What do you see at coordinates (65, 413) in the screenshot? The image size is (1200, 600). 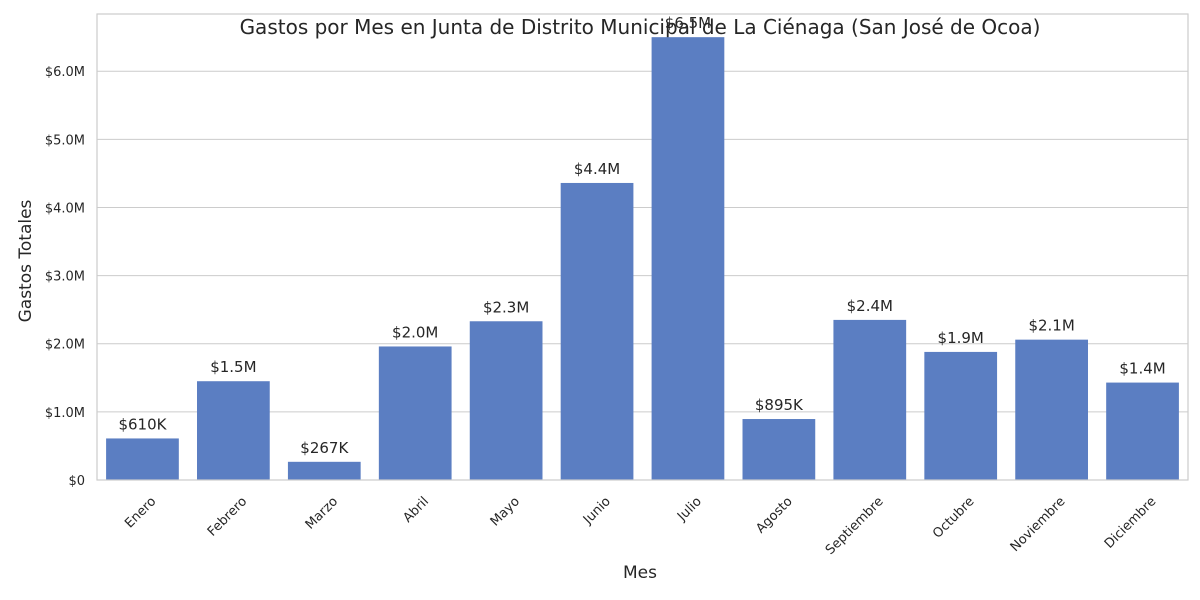 I see `y-tick-label: $1.0M` at bounding box center [65, 413].